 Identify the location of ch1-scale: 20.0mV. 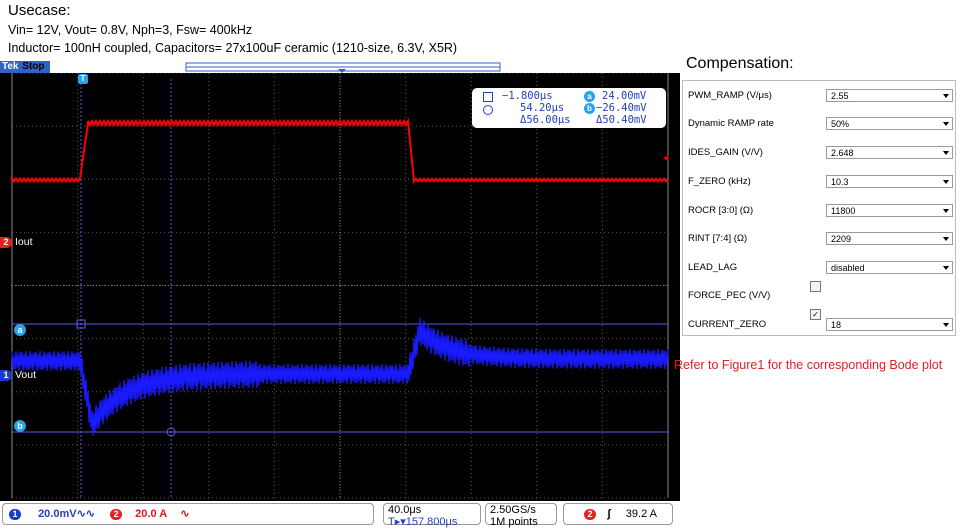
(57, 514).